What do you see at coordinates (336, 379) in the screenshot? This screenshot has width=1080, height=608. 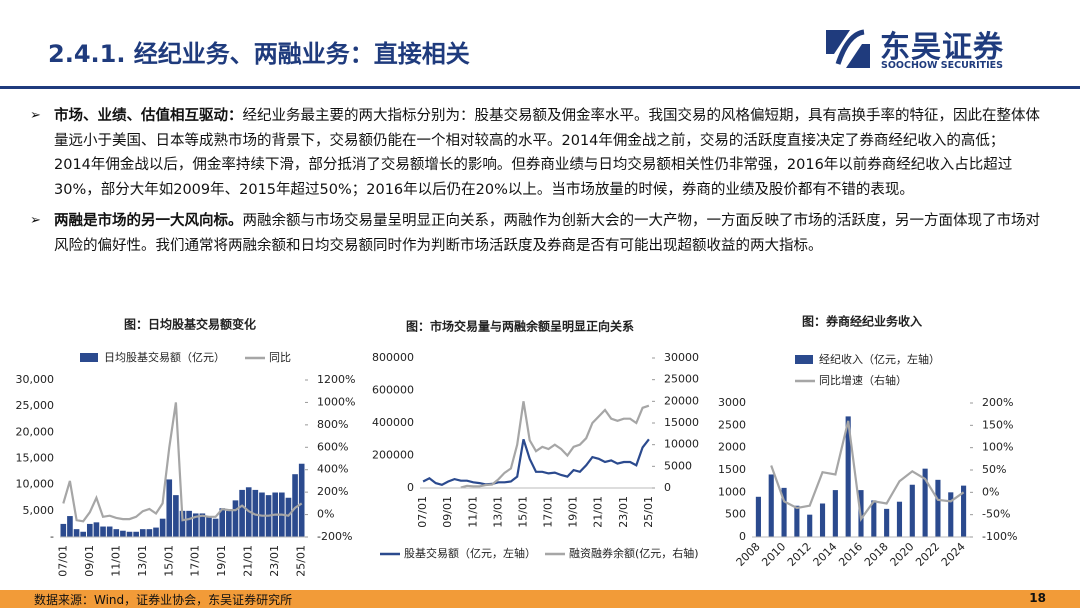 I see `y2-tick-label: 1200%` at bounding box center [336, 379].